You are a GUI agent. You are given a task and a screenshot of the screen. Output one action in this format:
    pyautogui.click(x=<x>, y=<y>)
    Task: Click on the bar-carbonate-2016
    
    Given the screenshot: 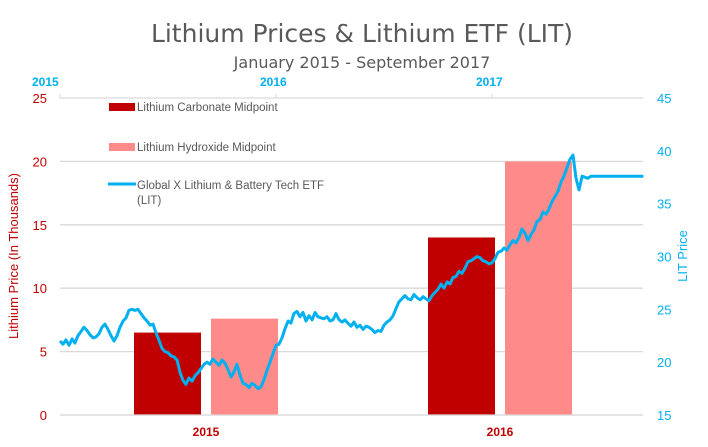 What is the action you would take?
    pyautogui.click(x=461, y=326)
    